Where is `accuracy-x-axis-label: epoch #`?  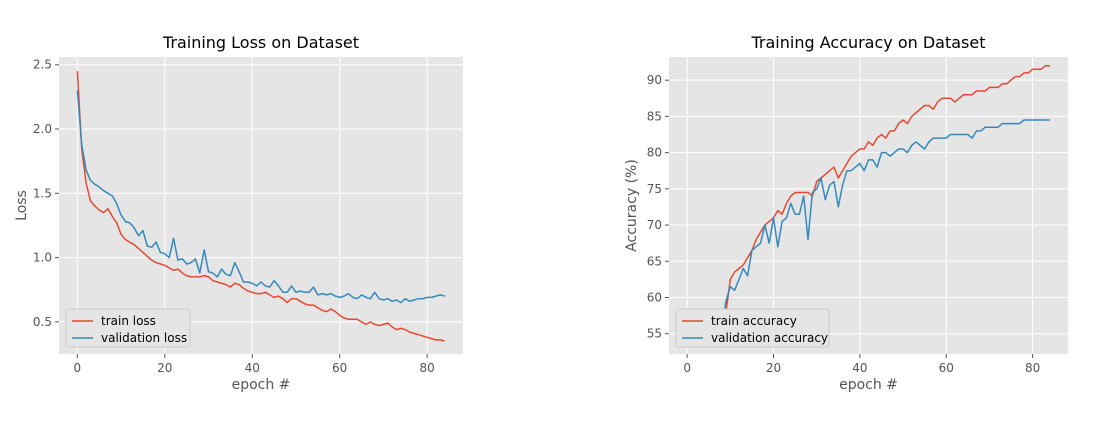 accuracy-x-axis-label: epoch # is located at coordinates (868, 385).